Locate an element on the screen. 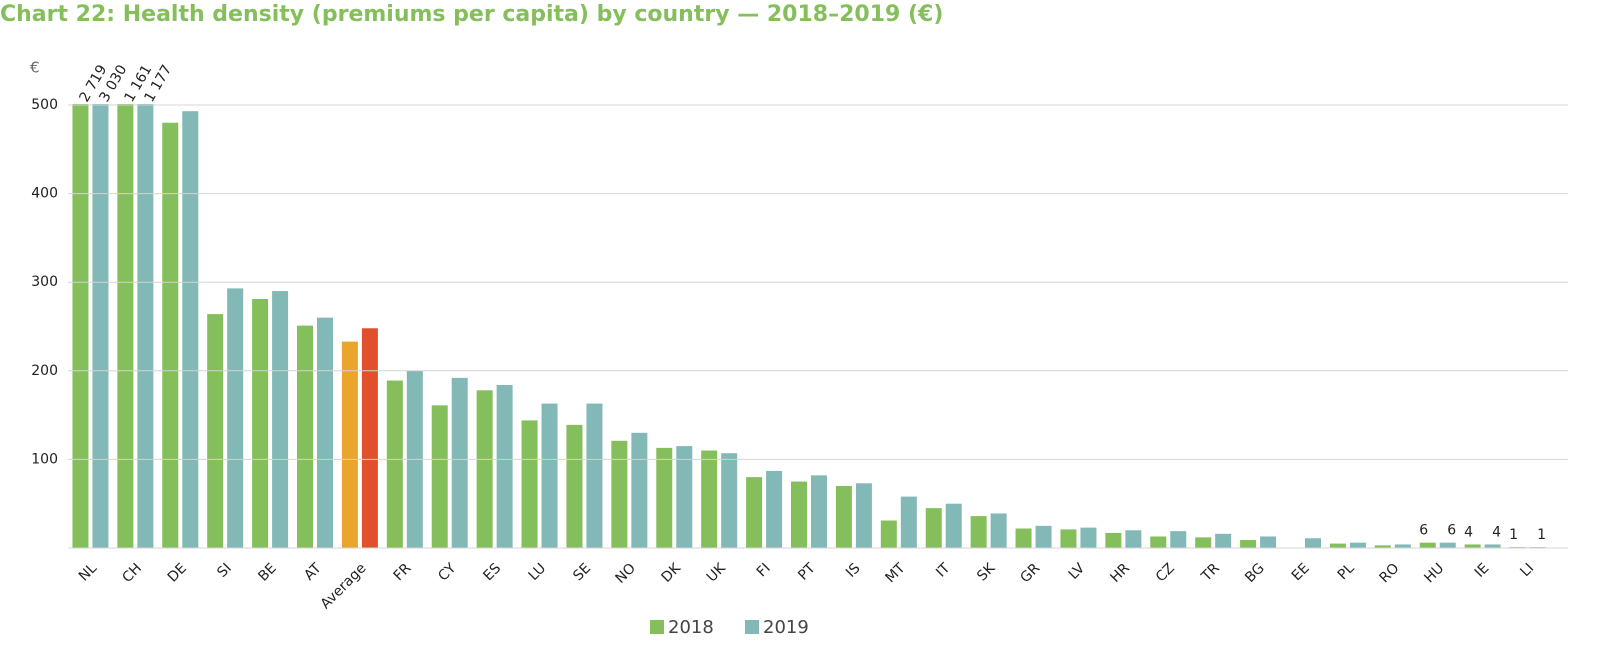  x-tick-label: TR is located at coordinates (1210, 572).